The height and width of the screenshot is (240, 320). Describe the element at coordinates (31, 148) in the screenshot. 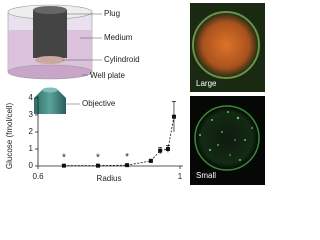

I see `y-tick-label: 1` at that location.